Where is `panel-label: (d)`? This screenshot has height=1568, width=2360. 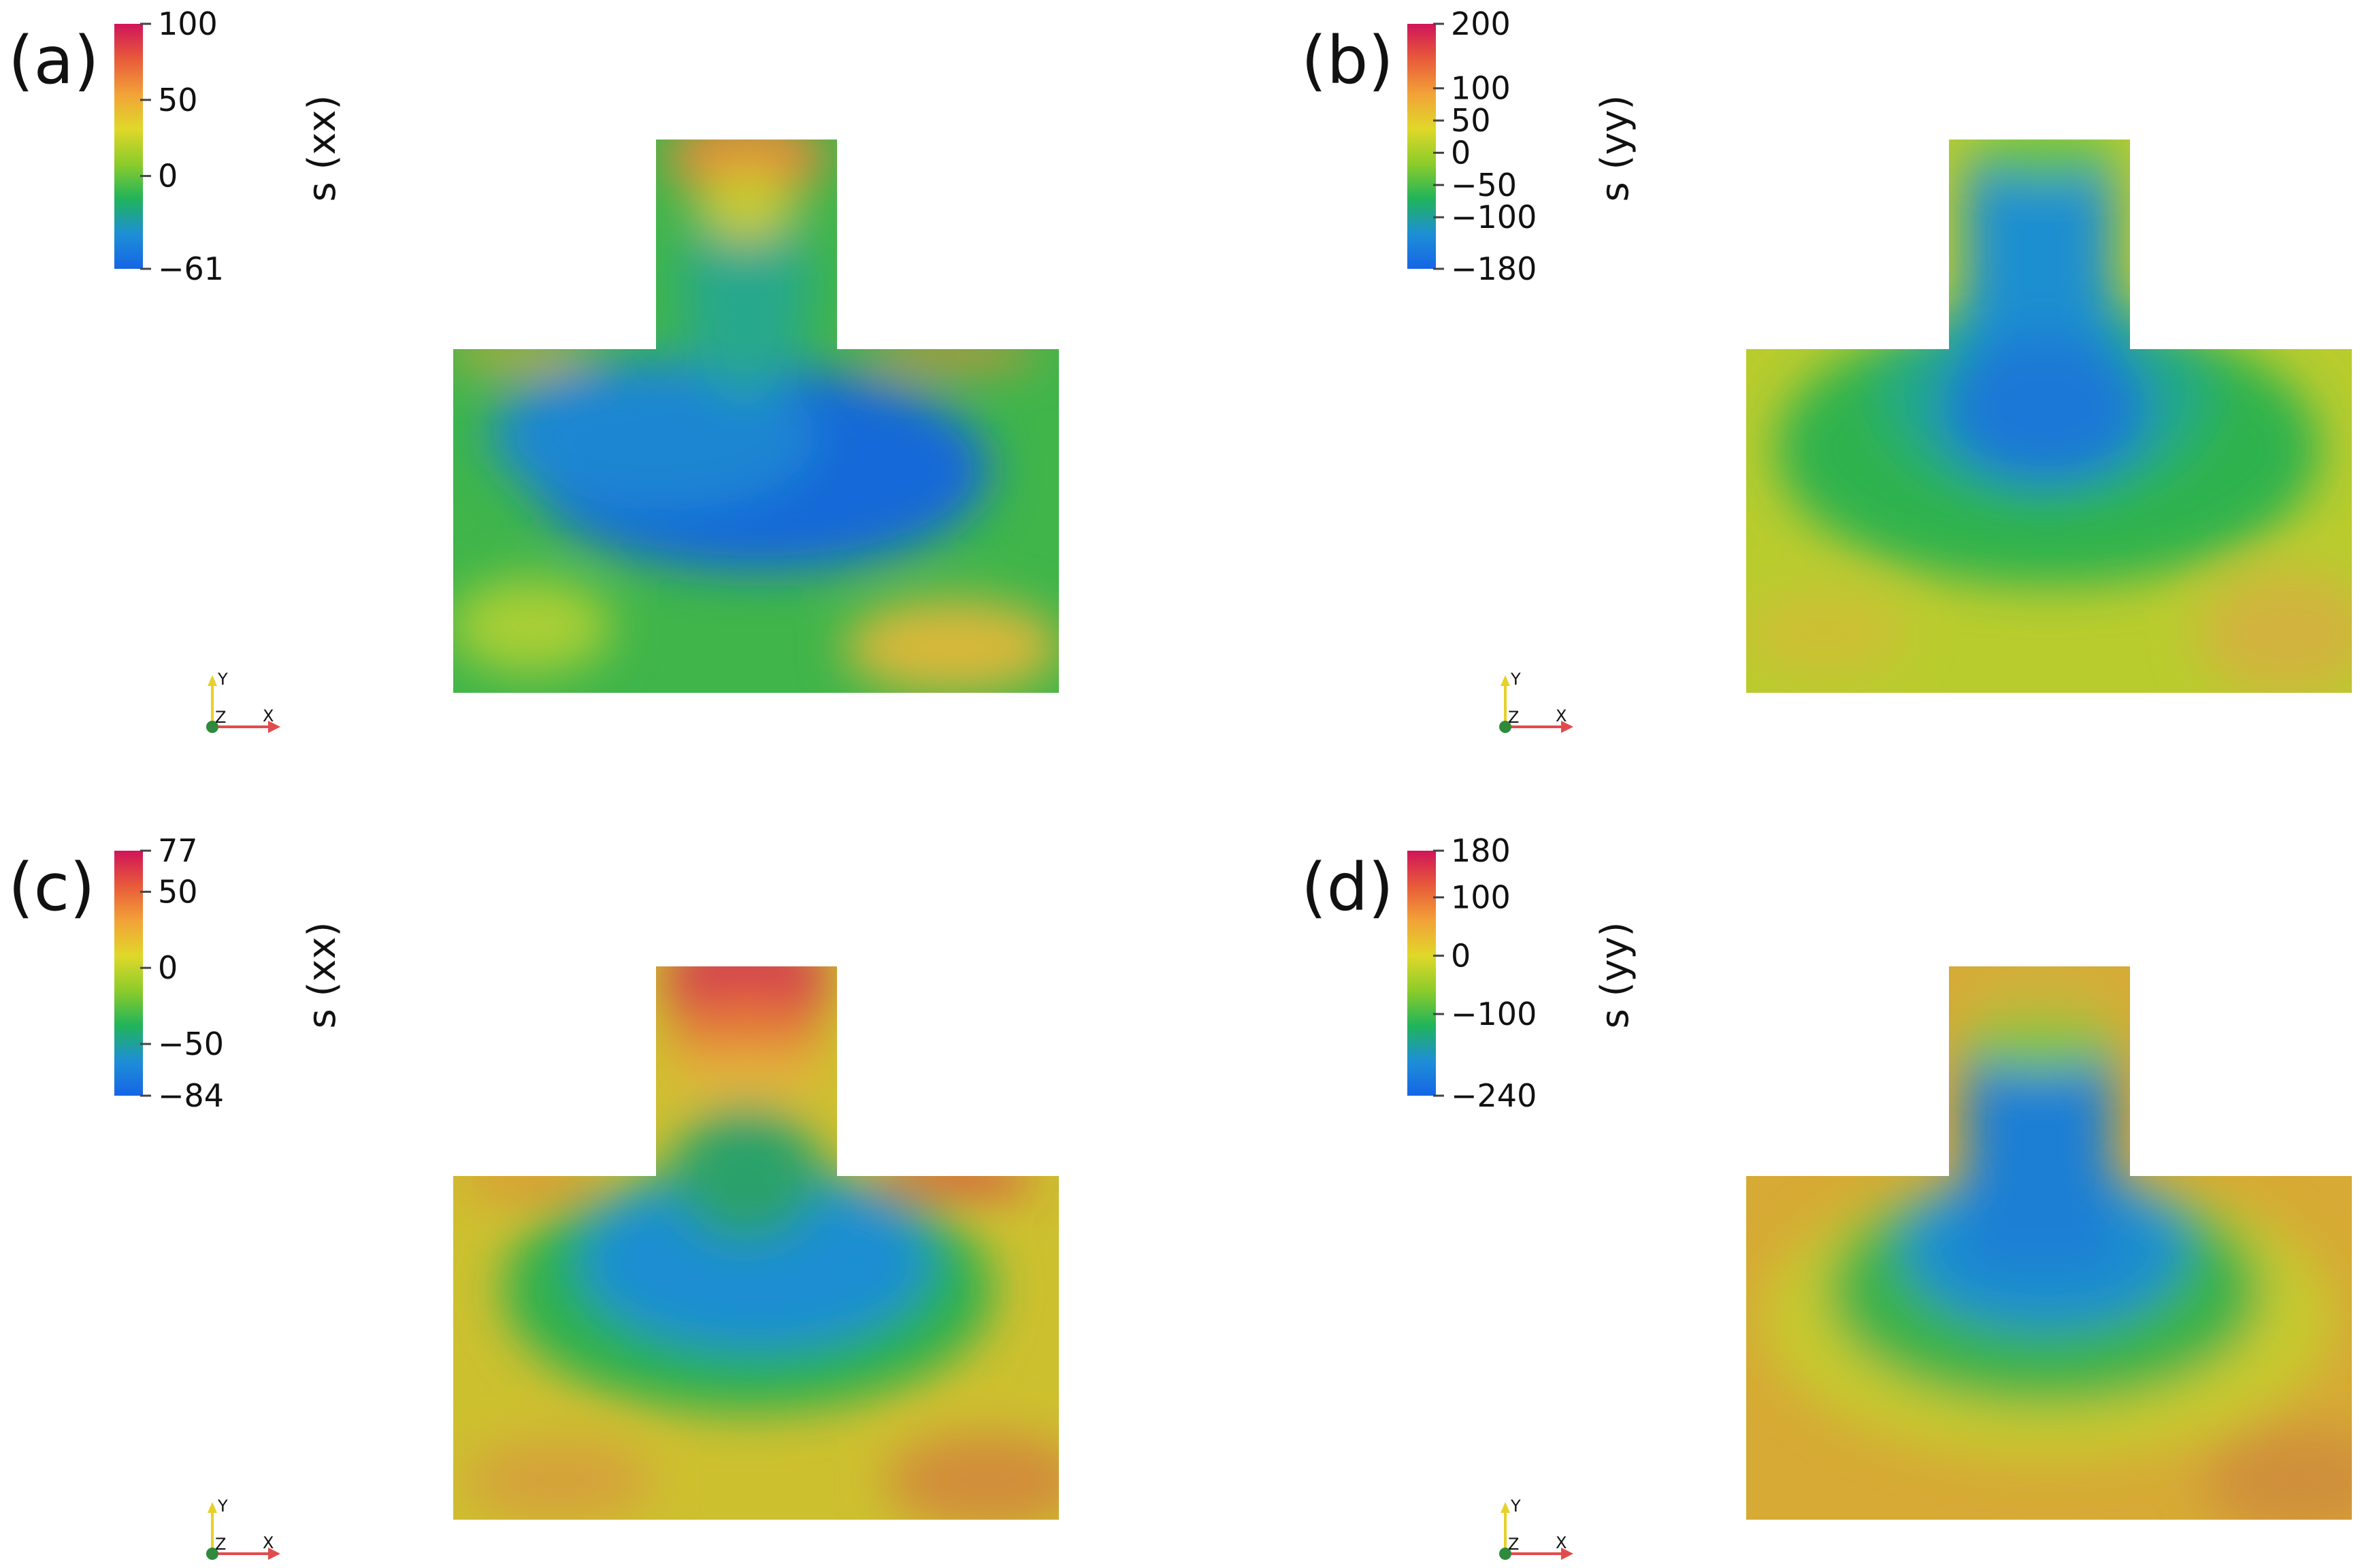 panel-label: (d) is located at coordinates (1347, 887).